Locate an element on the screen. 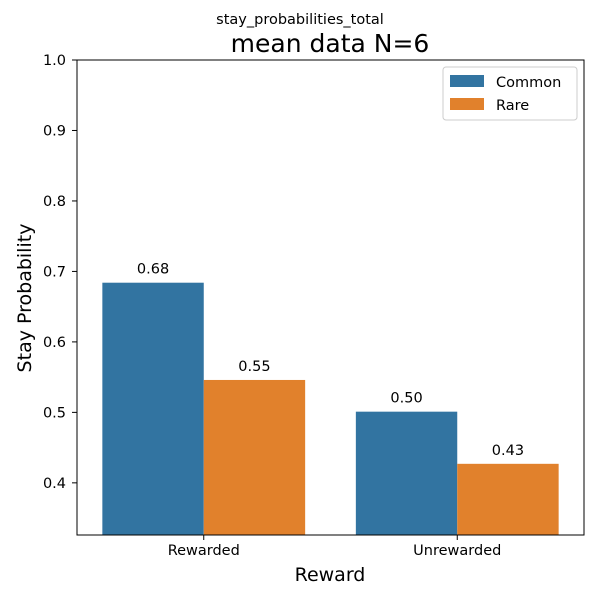  chart-title: mean data N=6 is located at coordinates (330, 43).